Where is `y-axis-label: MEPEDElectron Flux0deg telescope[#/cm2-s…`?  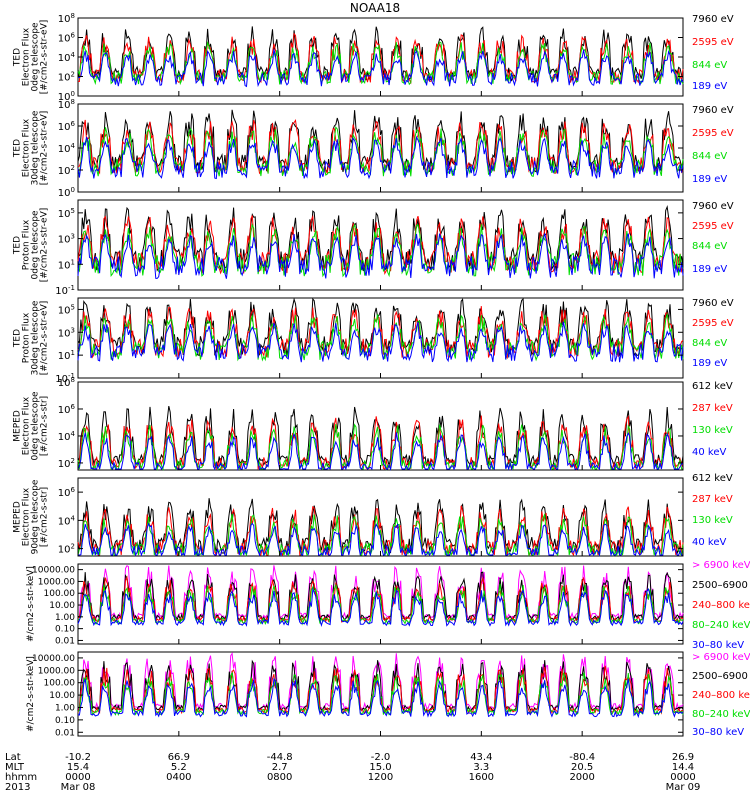 y-axis-label: MEPEDElectron Flux0deg telescope[#/cm2-s… is located at coordinates (31, 426).